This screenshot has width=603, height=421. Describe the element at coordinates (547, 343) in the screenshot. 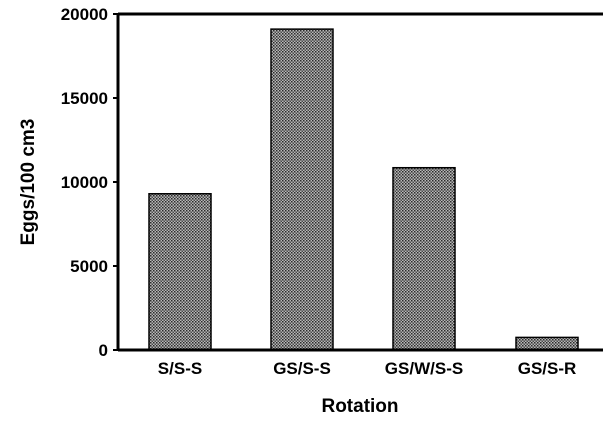

I see `bar-gs-s-r` at that location.